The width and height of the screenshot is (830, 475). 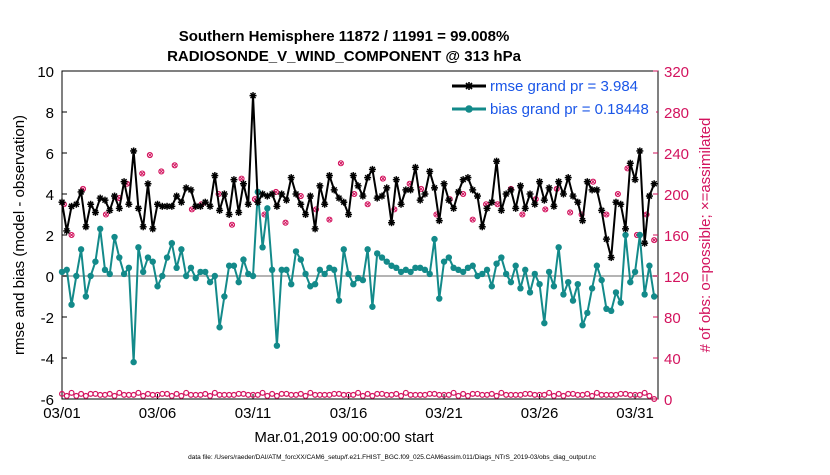 I want to click on legend-bias-label: bias grand pr = 0.18448, so click(x=569, y=109).